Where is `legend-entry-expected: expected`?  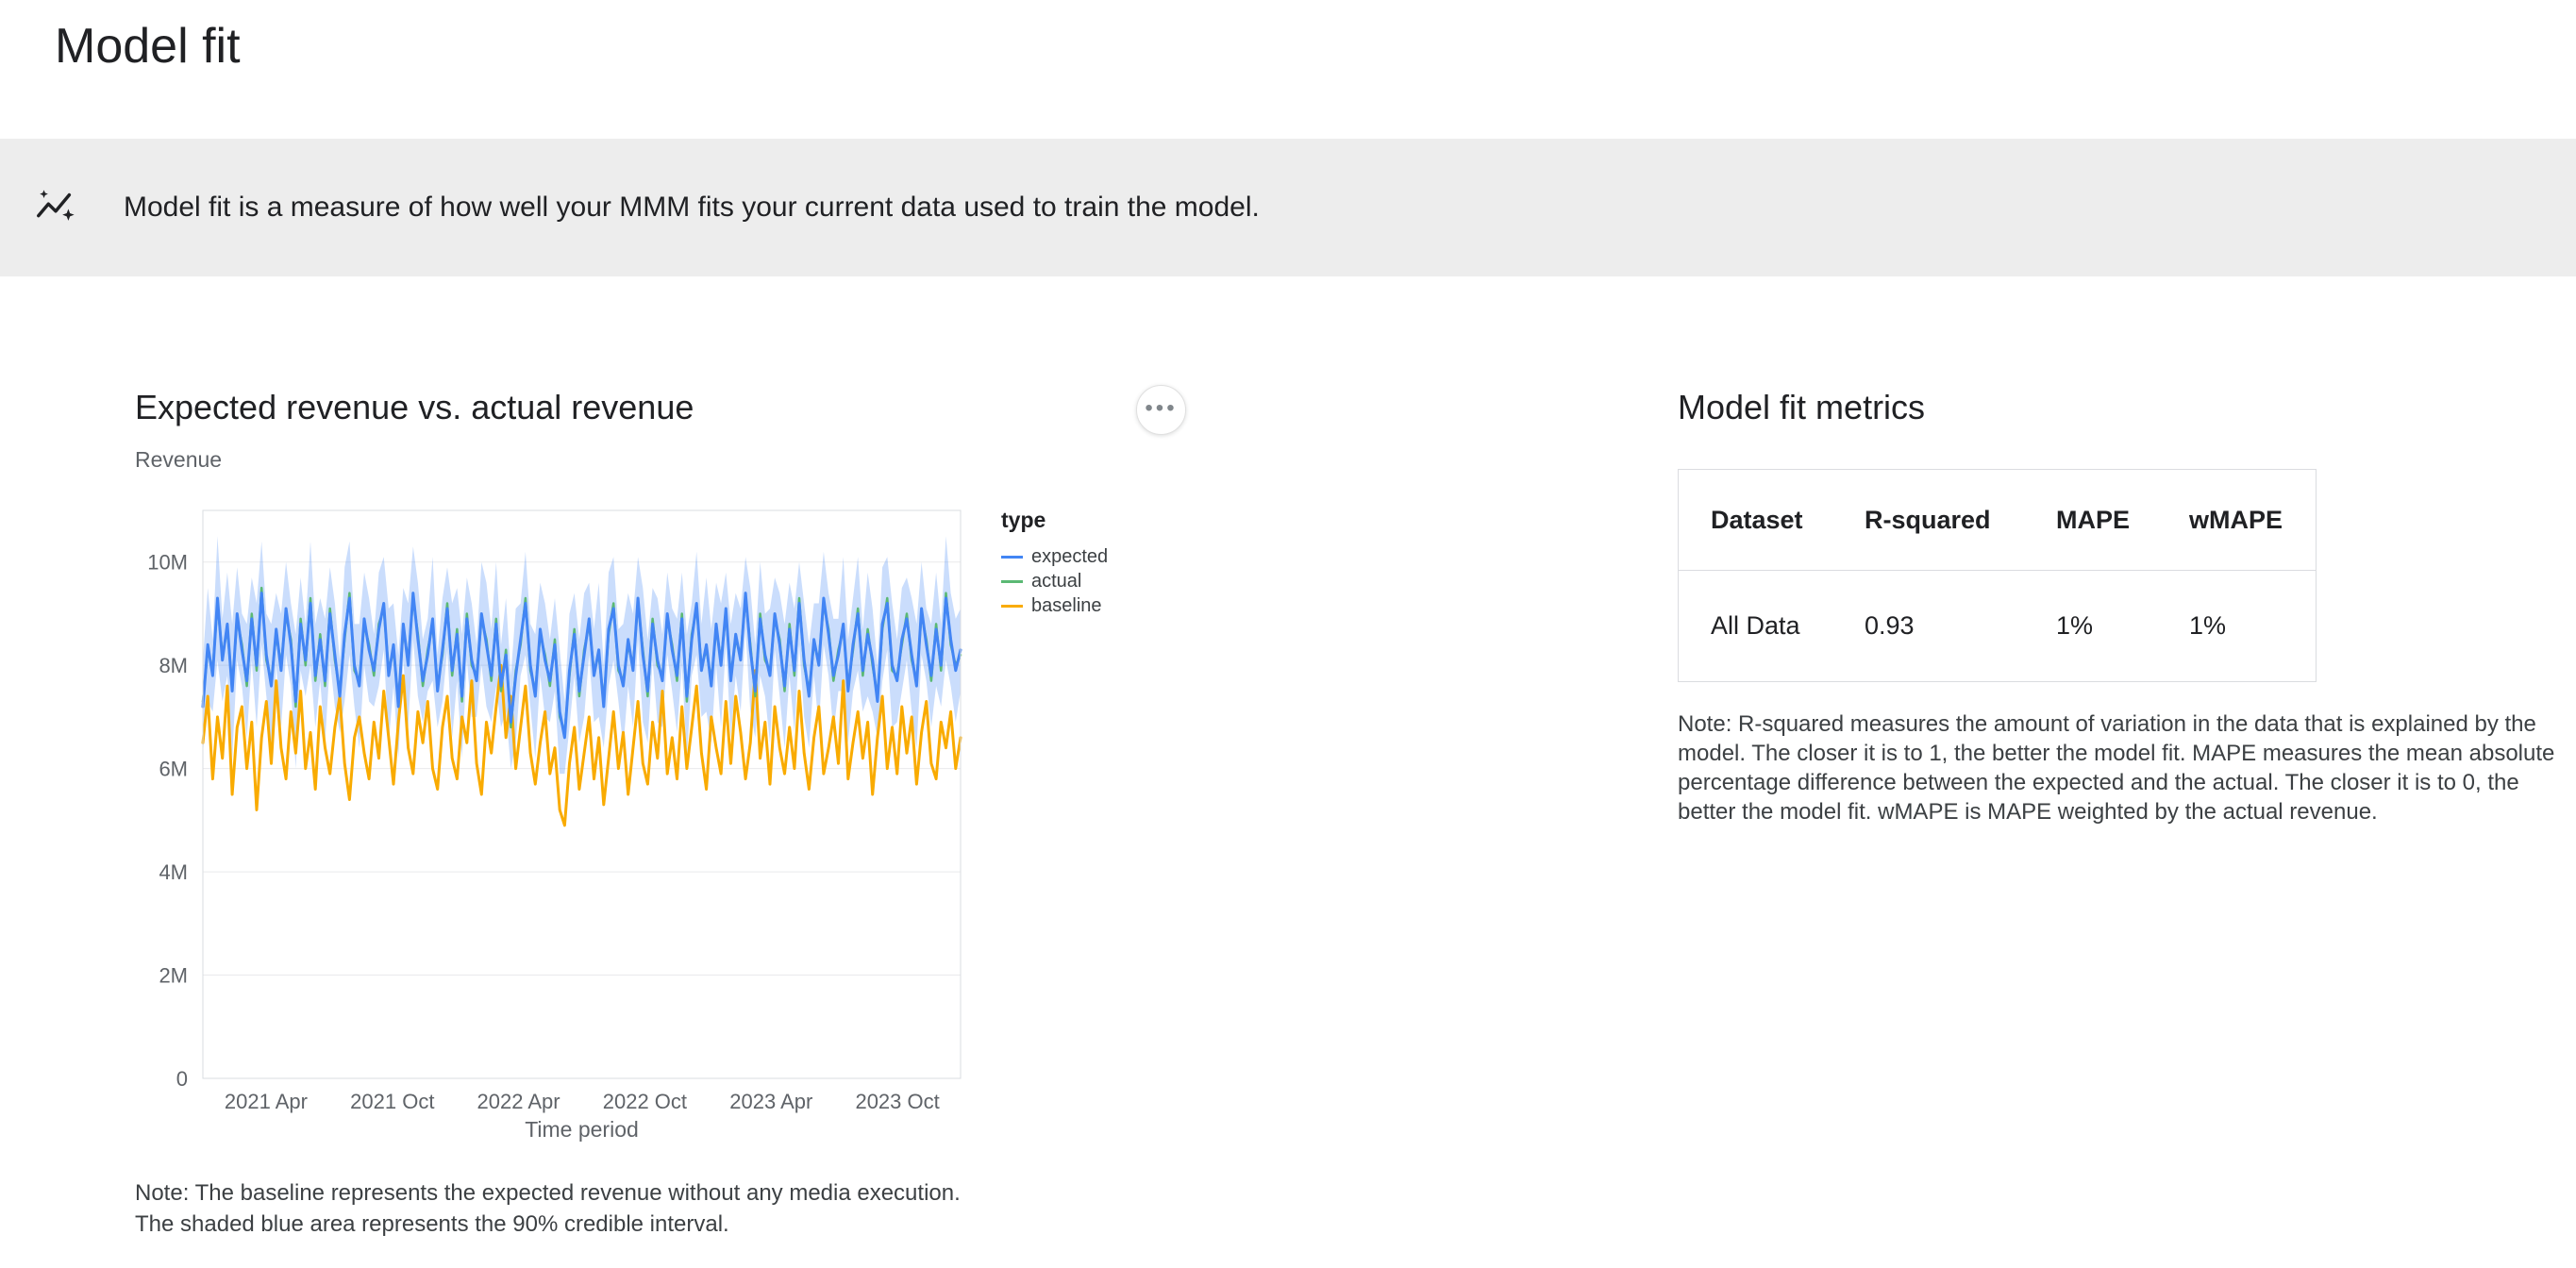
legend-entry-expected: expected is located at coordinates (1054, 556).